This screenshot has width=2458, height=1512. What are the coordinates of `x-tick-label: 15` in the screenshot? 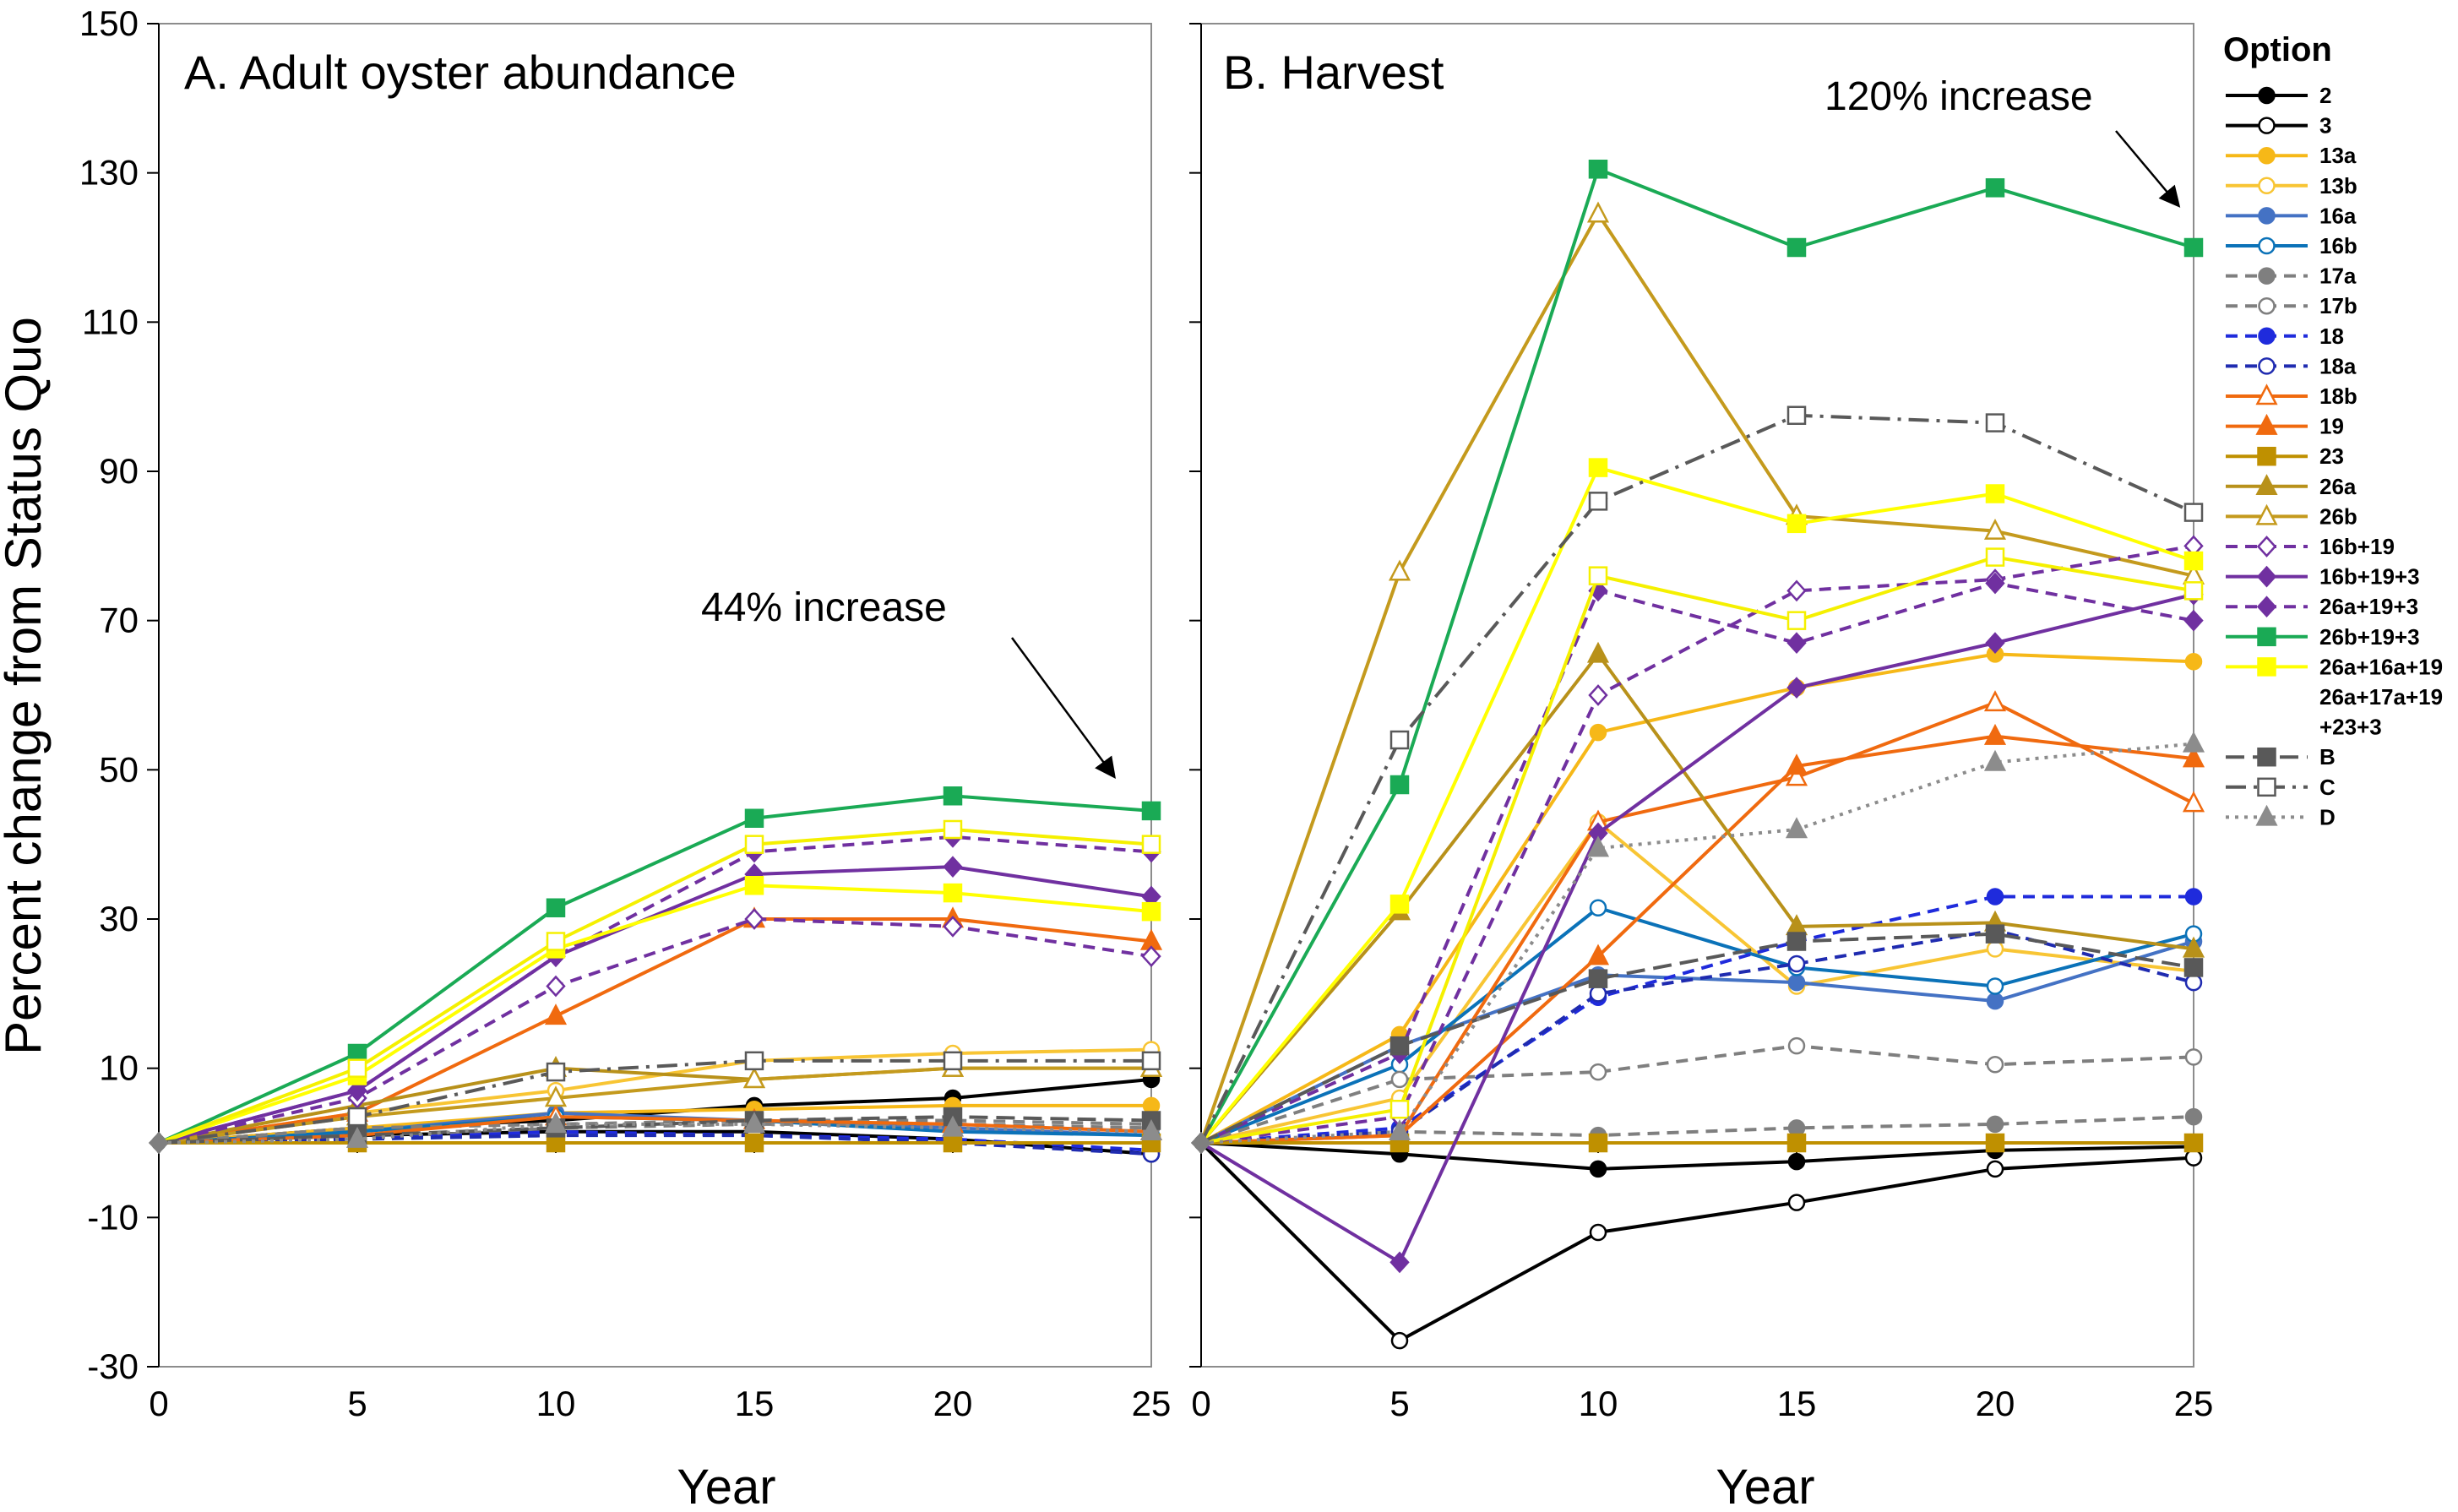 It's located at (755, 1404).